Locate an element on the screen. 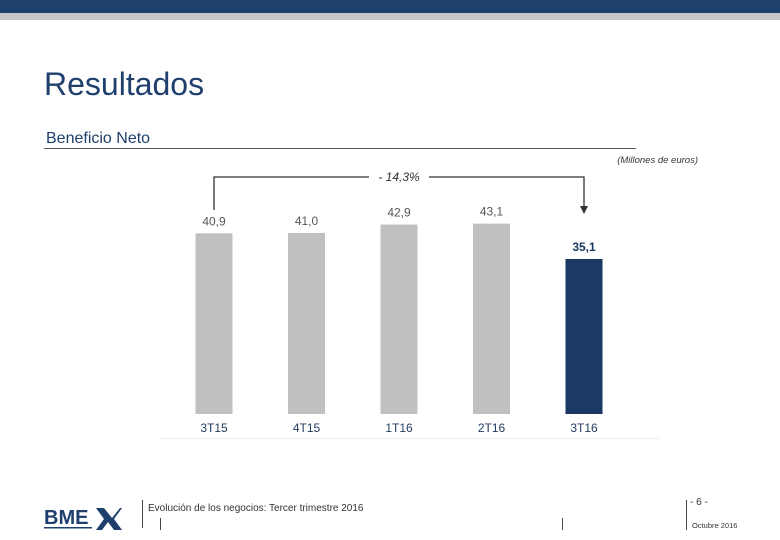  footer-divider-left is located at coordinates (142, 514).